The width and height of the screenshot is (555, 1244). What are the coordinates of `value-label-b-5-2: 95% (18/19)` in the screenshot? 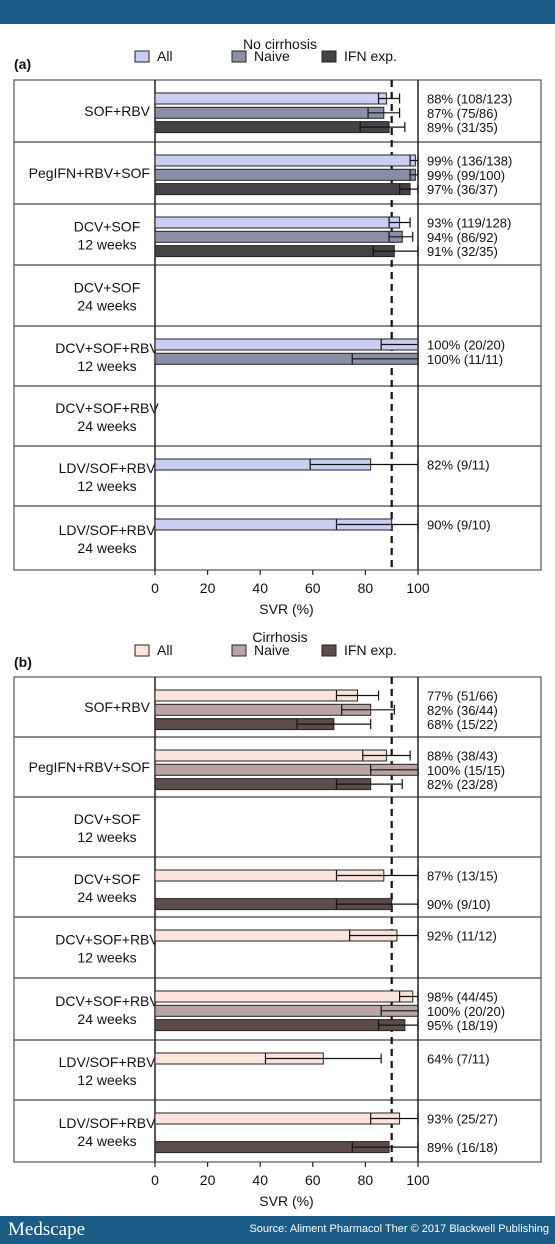 It's located at (462, 1025).